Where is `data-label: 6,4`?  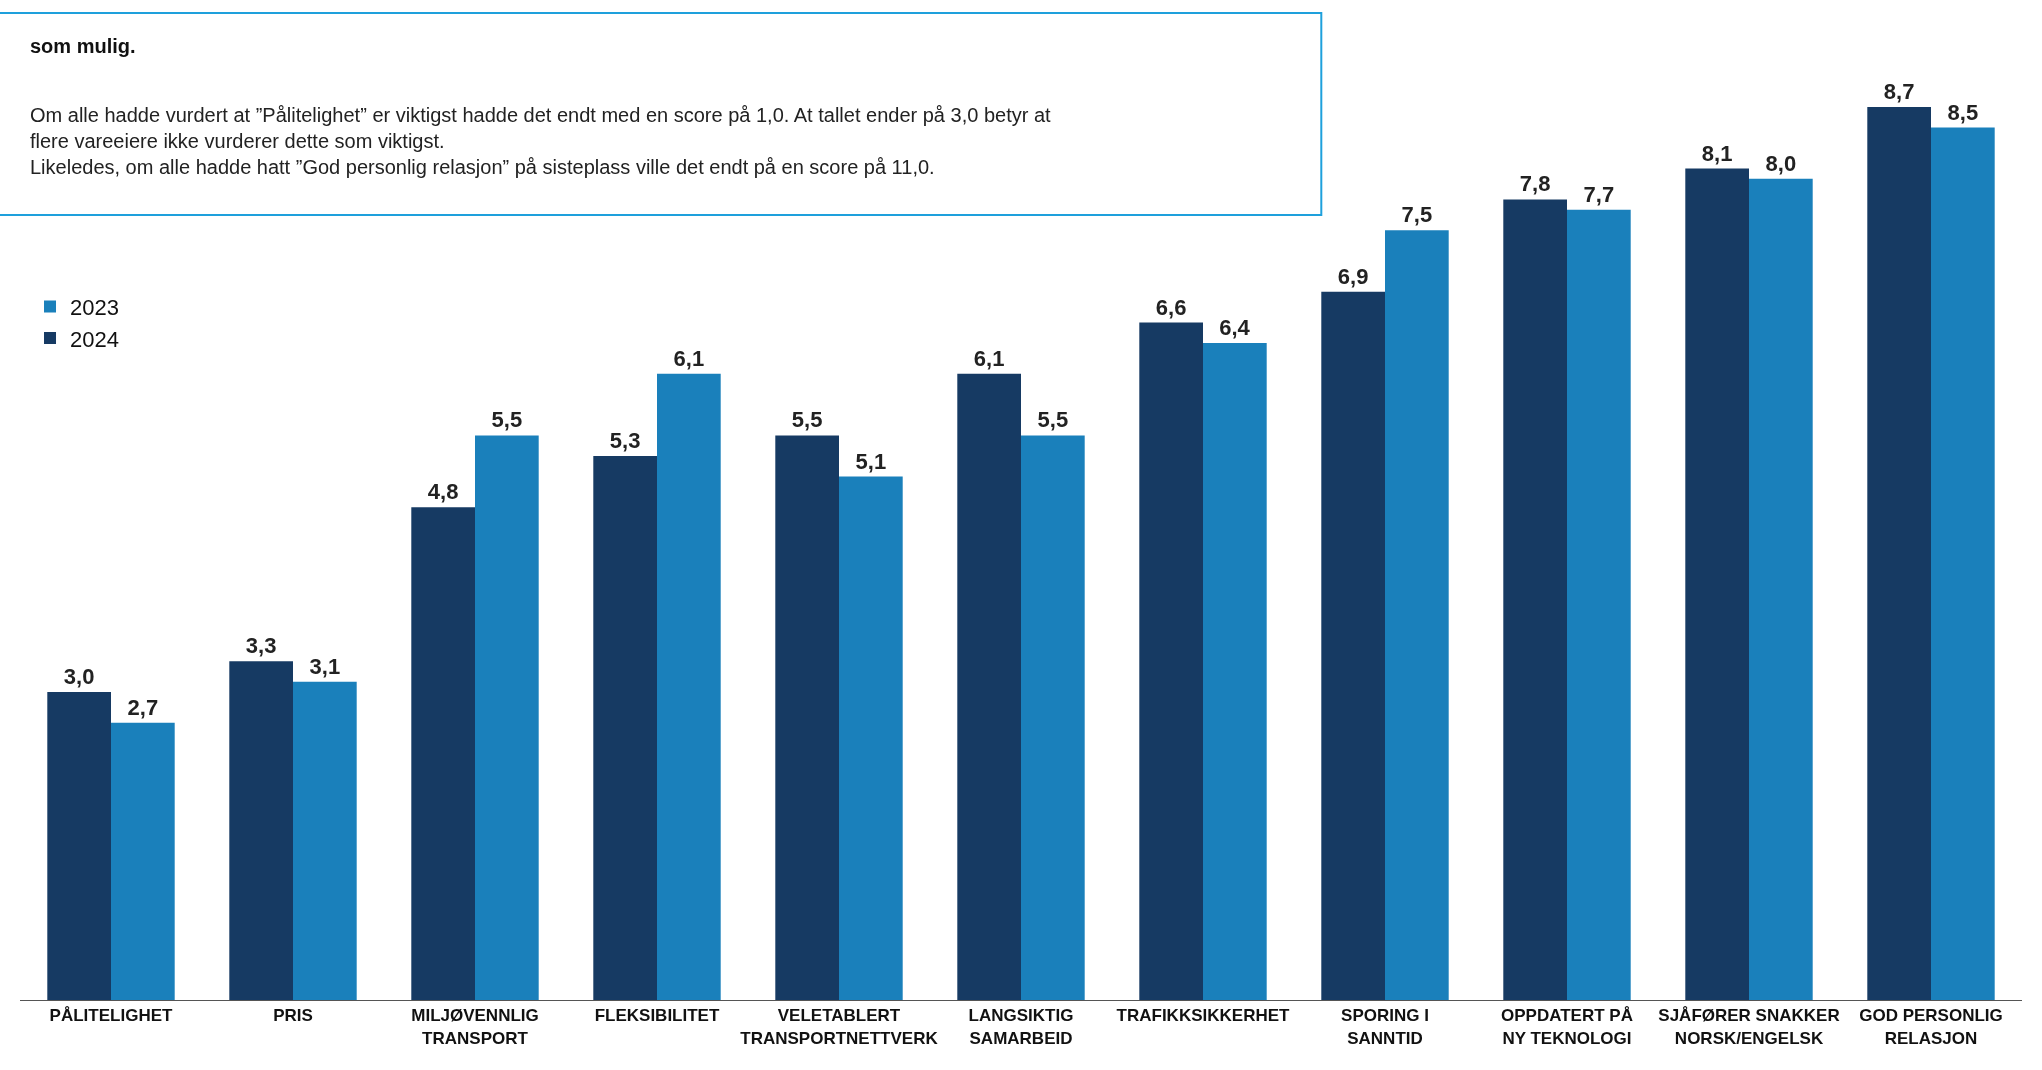
data-label: 6,4 is located at coordinates (1235, 328).